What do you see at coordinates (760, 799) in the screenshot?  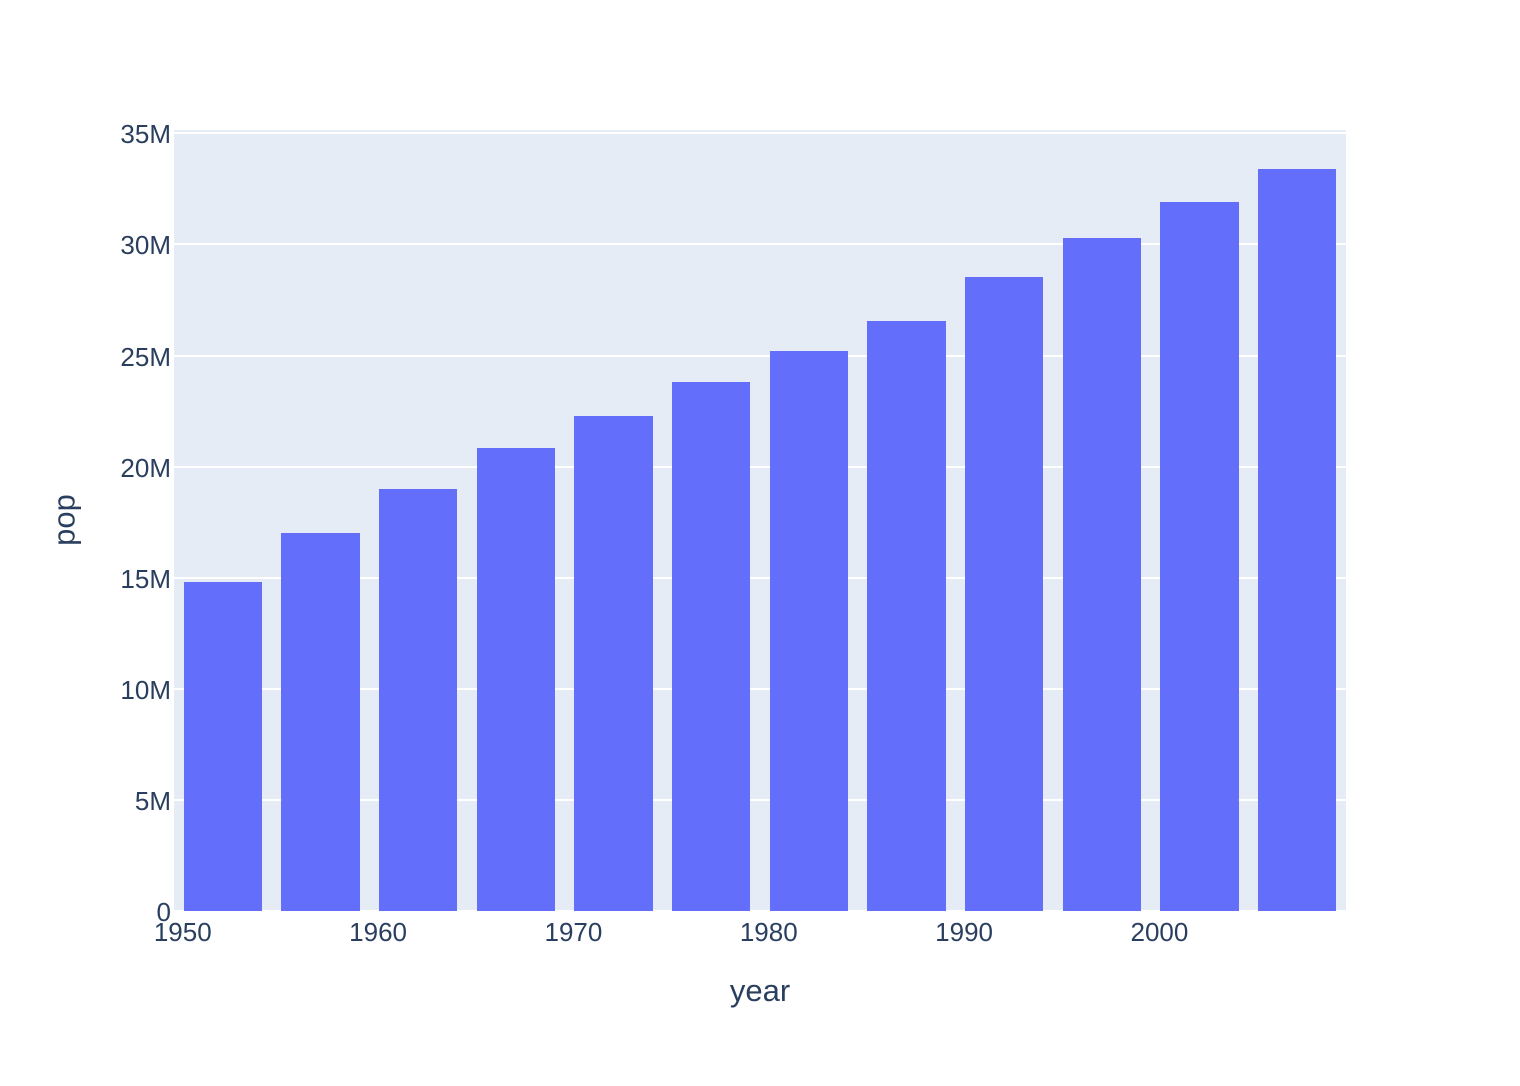 I see `gridline-5M` at bounding box center [760, 799].